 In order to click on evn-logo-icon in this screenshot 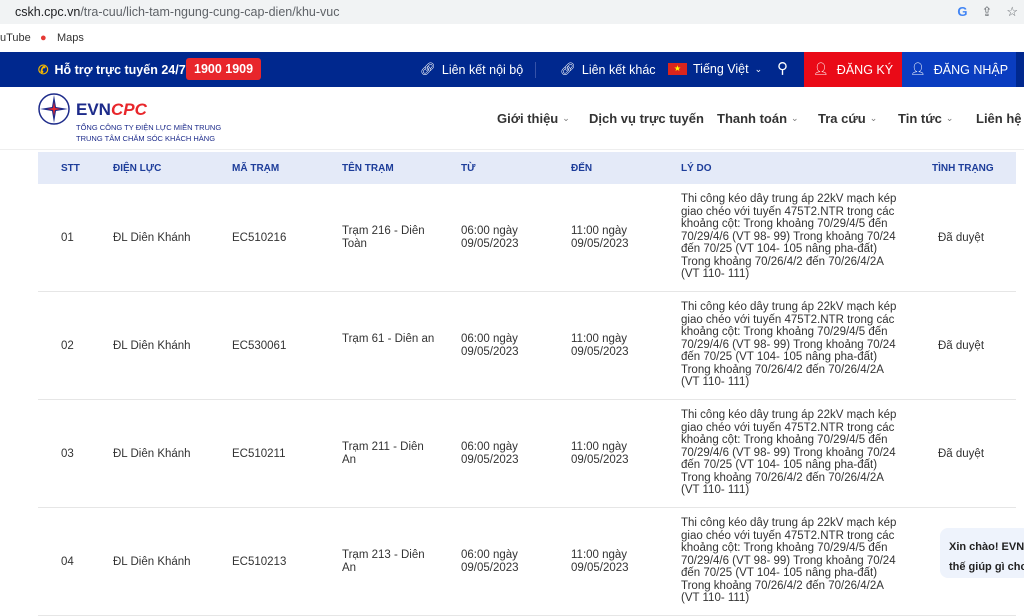, I will do `click(54, 109)`.